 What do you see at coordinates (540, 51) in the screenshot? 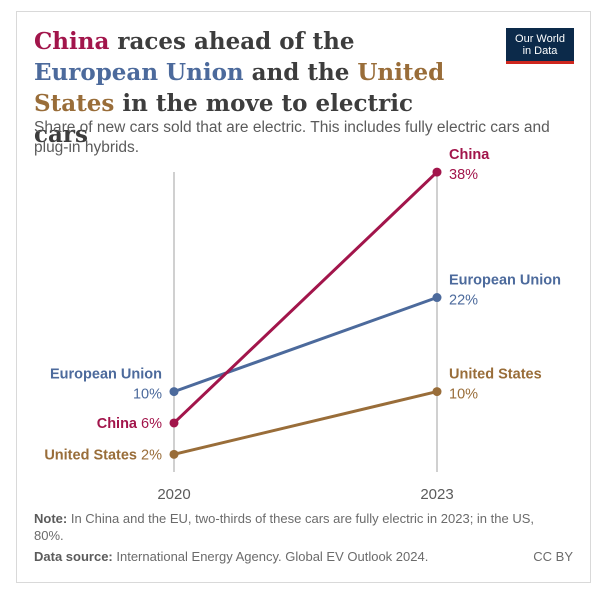
I see `logo-line-2: in Data` at bounding box center [540, 51].